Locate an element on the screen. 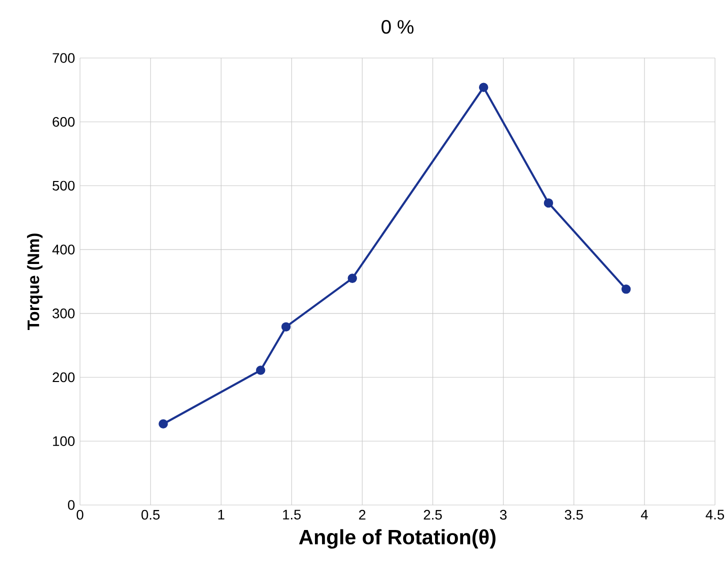 The height and width of the screenshot is (569, 727). x-tick-label: 2.5 is located at coordinates (433, 515).